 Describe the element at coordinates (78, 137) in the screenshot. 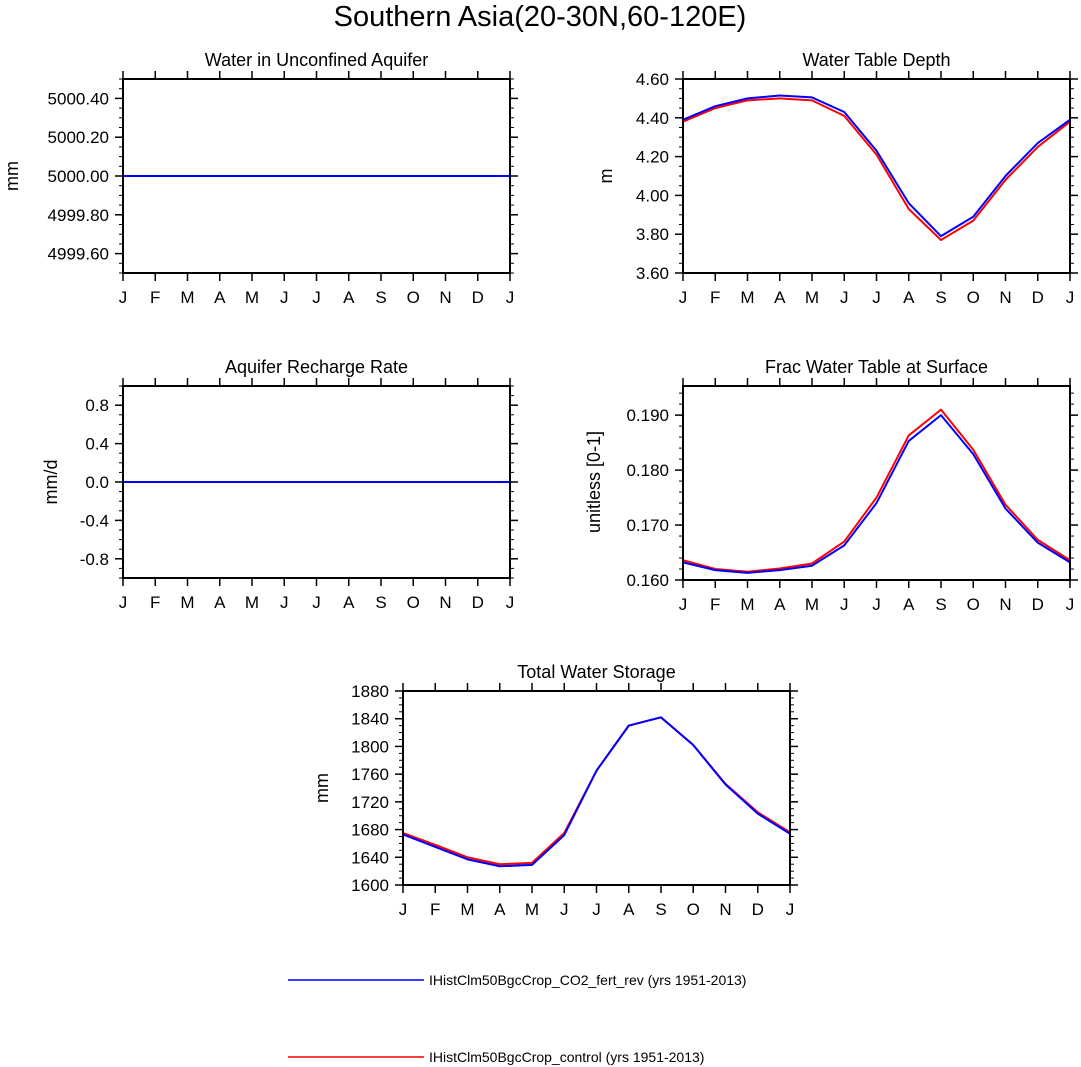

I see `y-tick-label: 5000.20` at that location.